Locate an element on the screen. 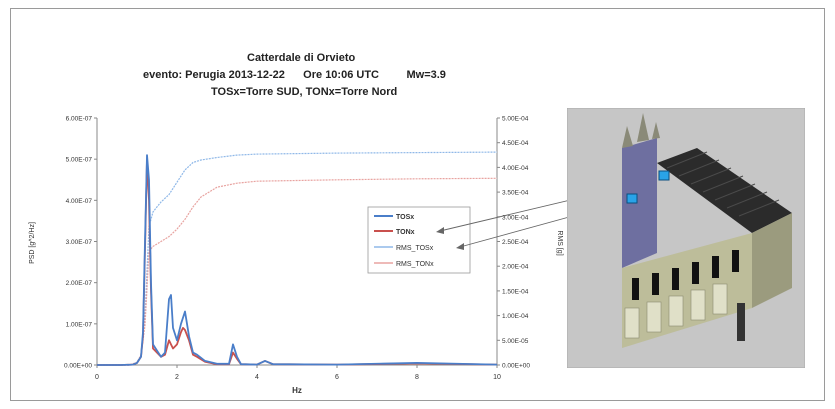 The image size is (835, 409). y-axis-left-label: PSD [g^2/Hz] is located at coordinates (32, 243).